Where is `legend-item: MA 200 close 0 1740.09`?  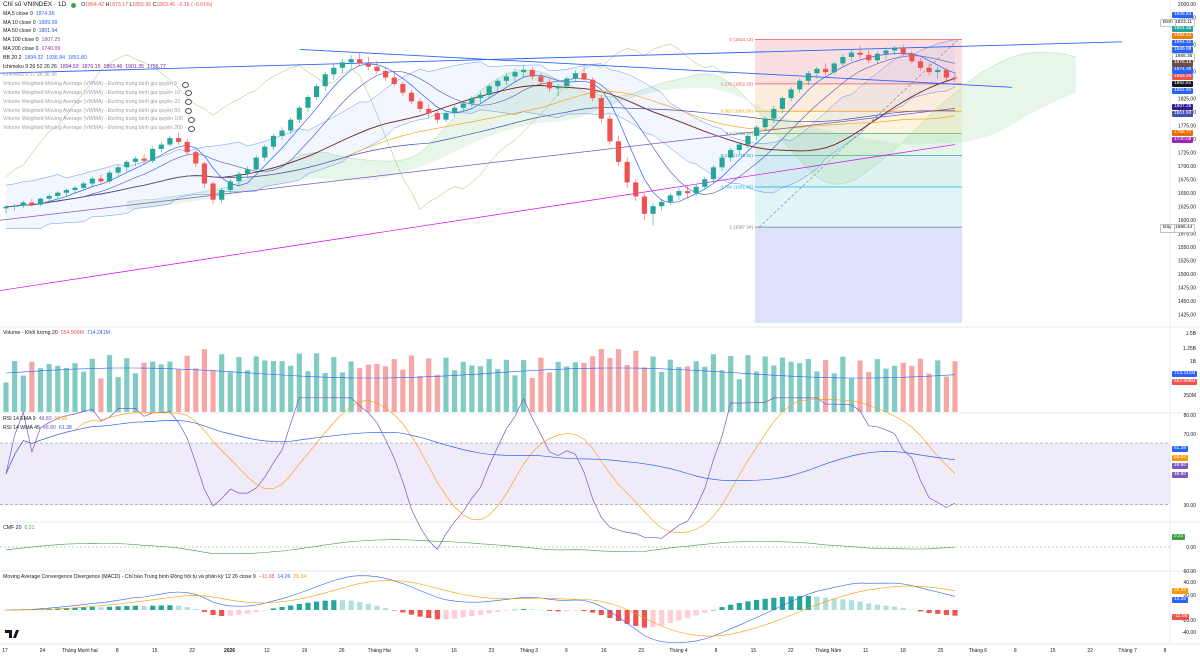
legend-item: MA 200 close 0 1740.09 is located at coordinates (107, 49).